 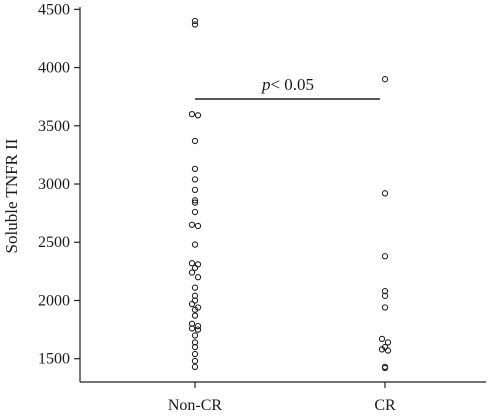 I want to click on y-axis-title: Soluble TNFR II, so click(x=11, y=195).